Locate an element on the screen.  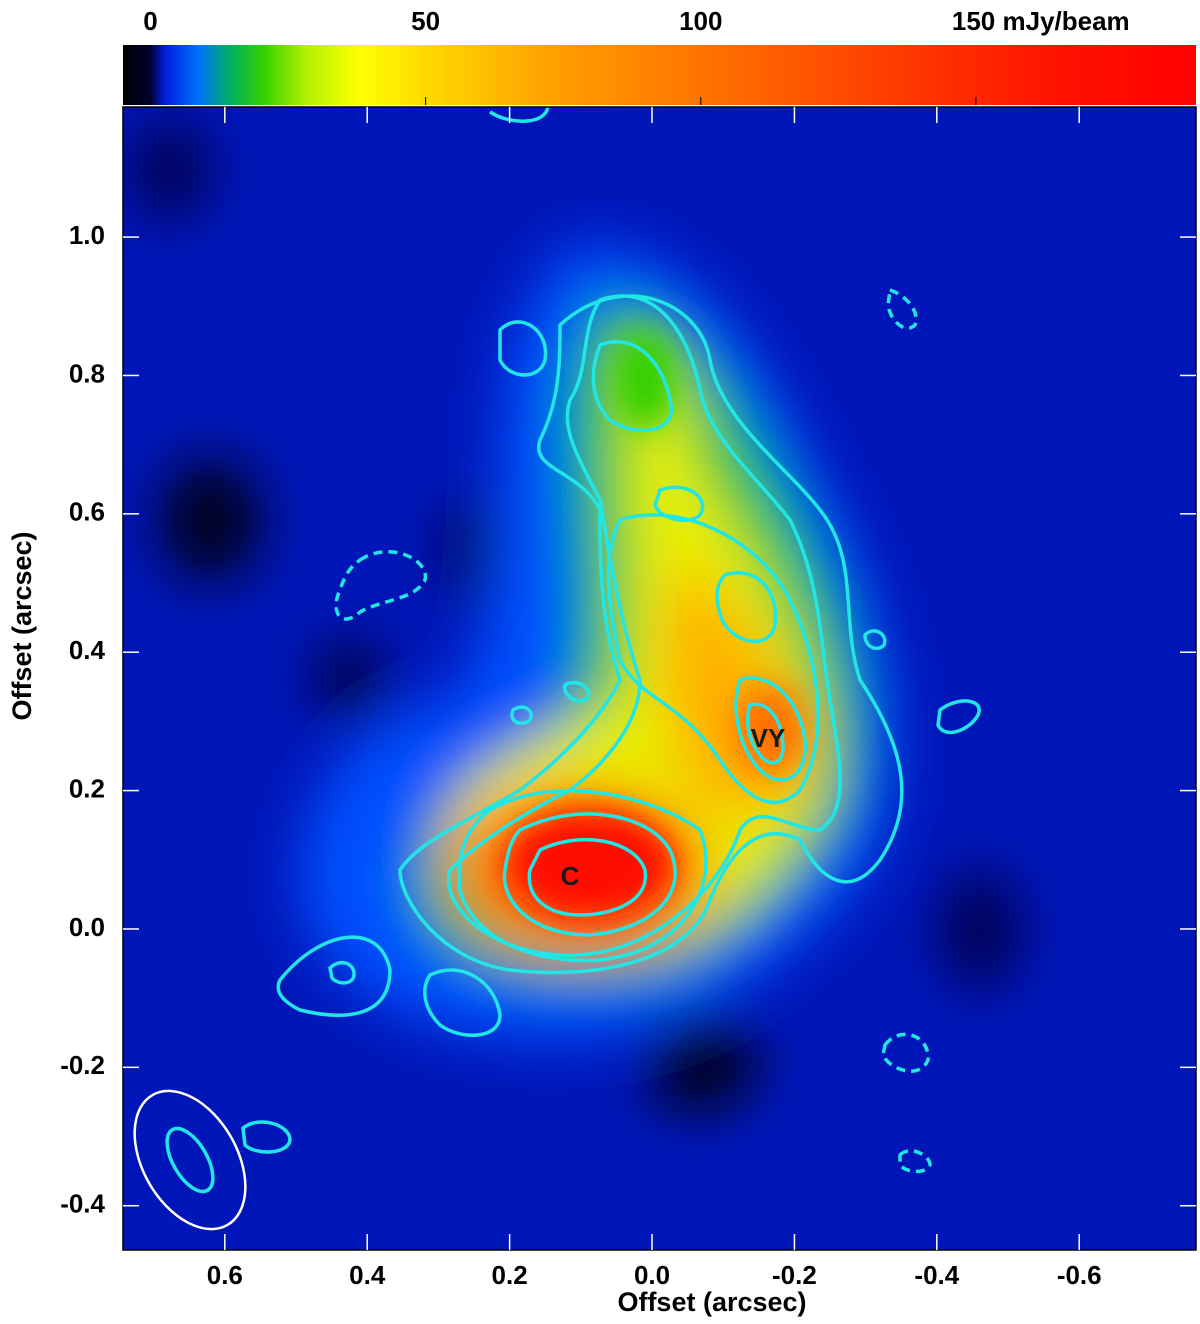
annotation: C is located at coordinates (570, 876).